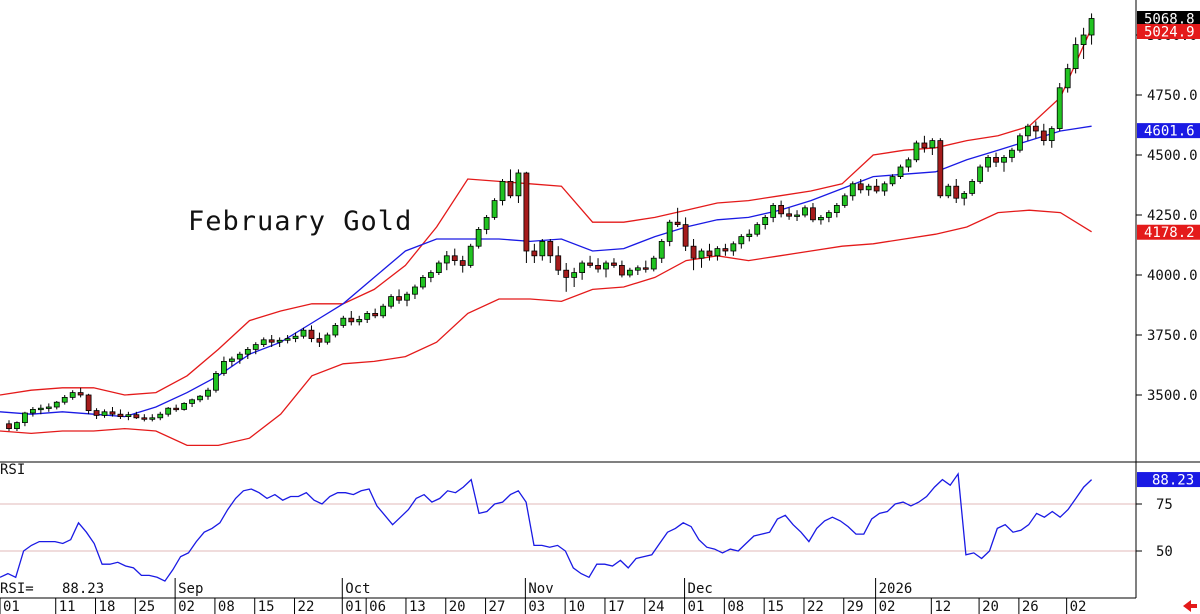  What do you see at coordinates (357, 589) in the screenshot?
I see `month-label-1: Oct` at bounding box center [357, 589].